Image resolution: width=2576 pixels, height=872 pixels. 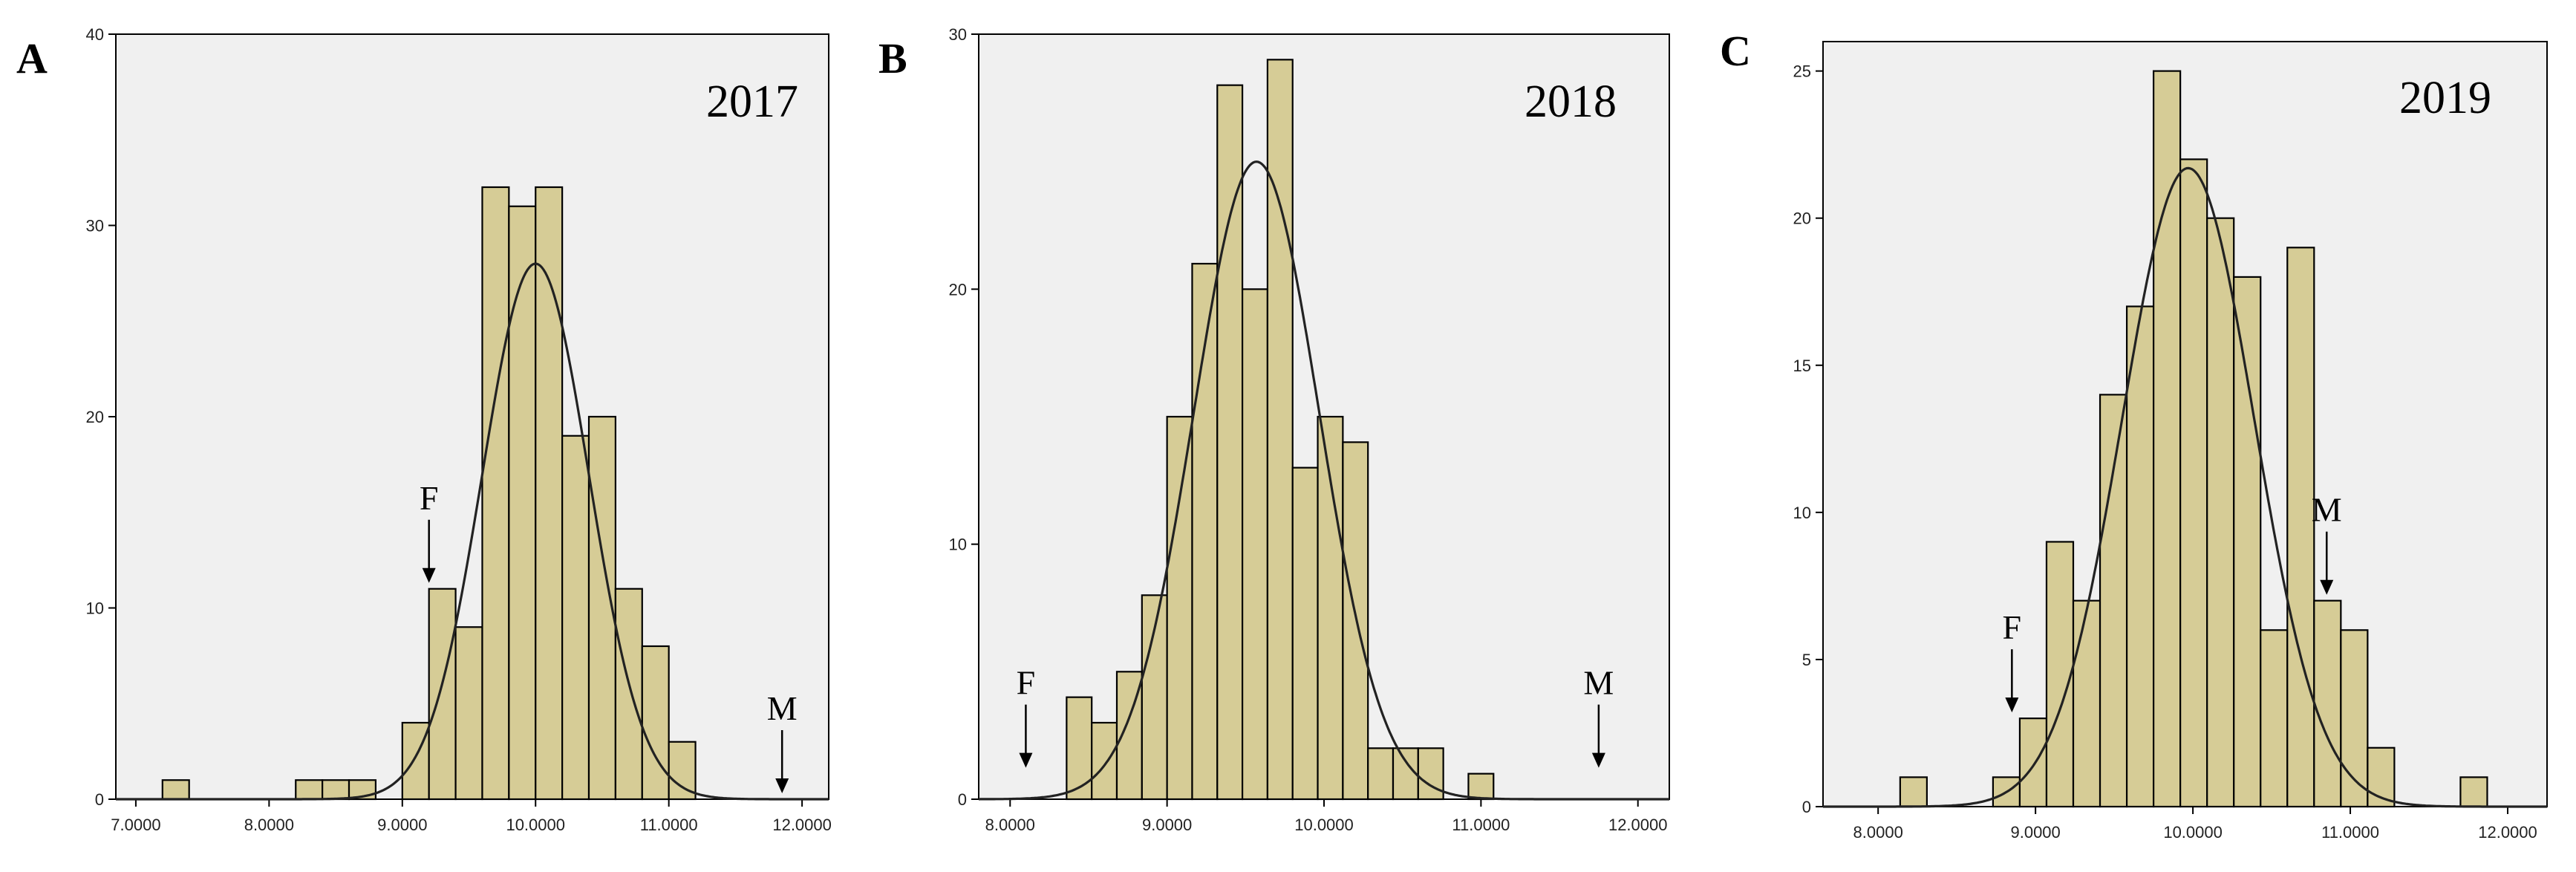 I want to click on bars-a, so click(x=429, y=493).